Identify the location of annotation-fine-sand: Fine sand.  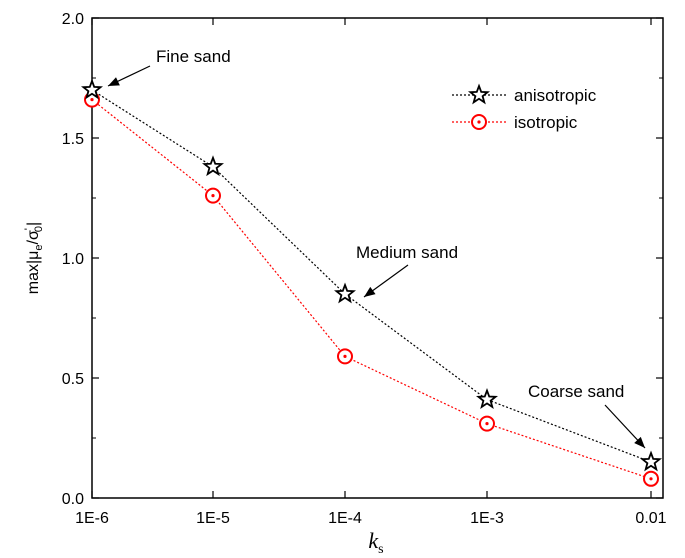
(169, 67).